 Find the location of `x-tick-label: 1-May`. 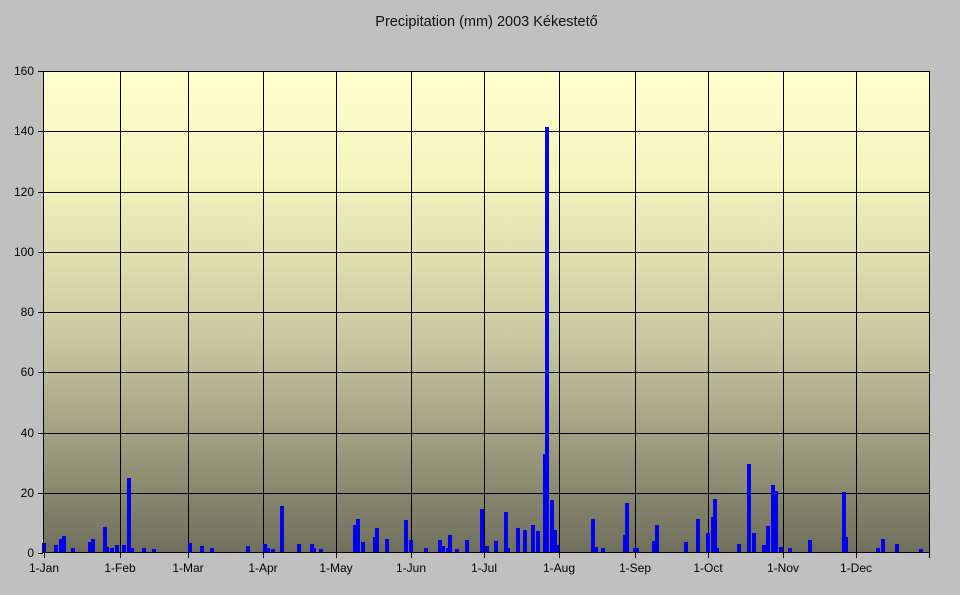

x-tick-label: 1-May is located at coordinates (336, 568).